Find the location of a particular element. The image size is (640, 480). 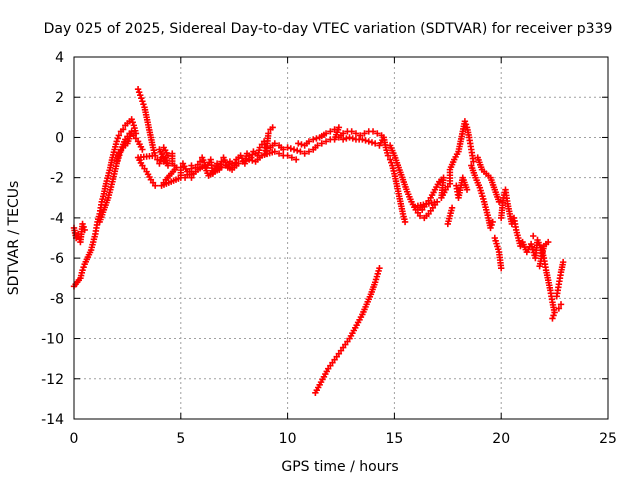

y-tick-label: -14 is located at coordinates (52, 420).